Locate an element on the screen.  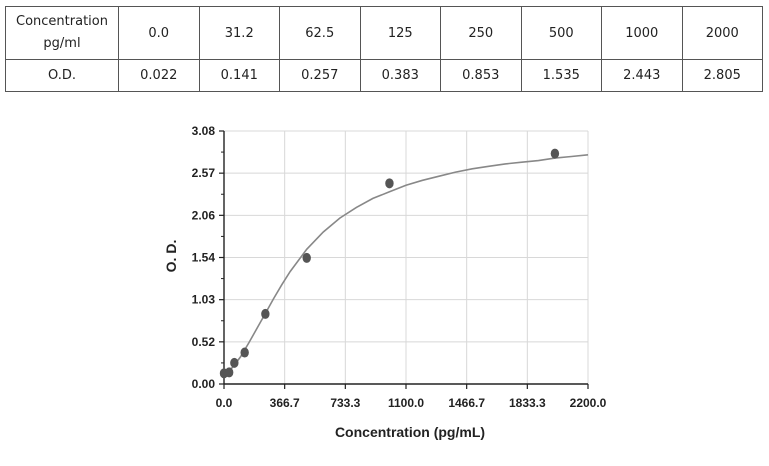
y-tick-label: 1.03 is located at coordinates (204, 300).